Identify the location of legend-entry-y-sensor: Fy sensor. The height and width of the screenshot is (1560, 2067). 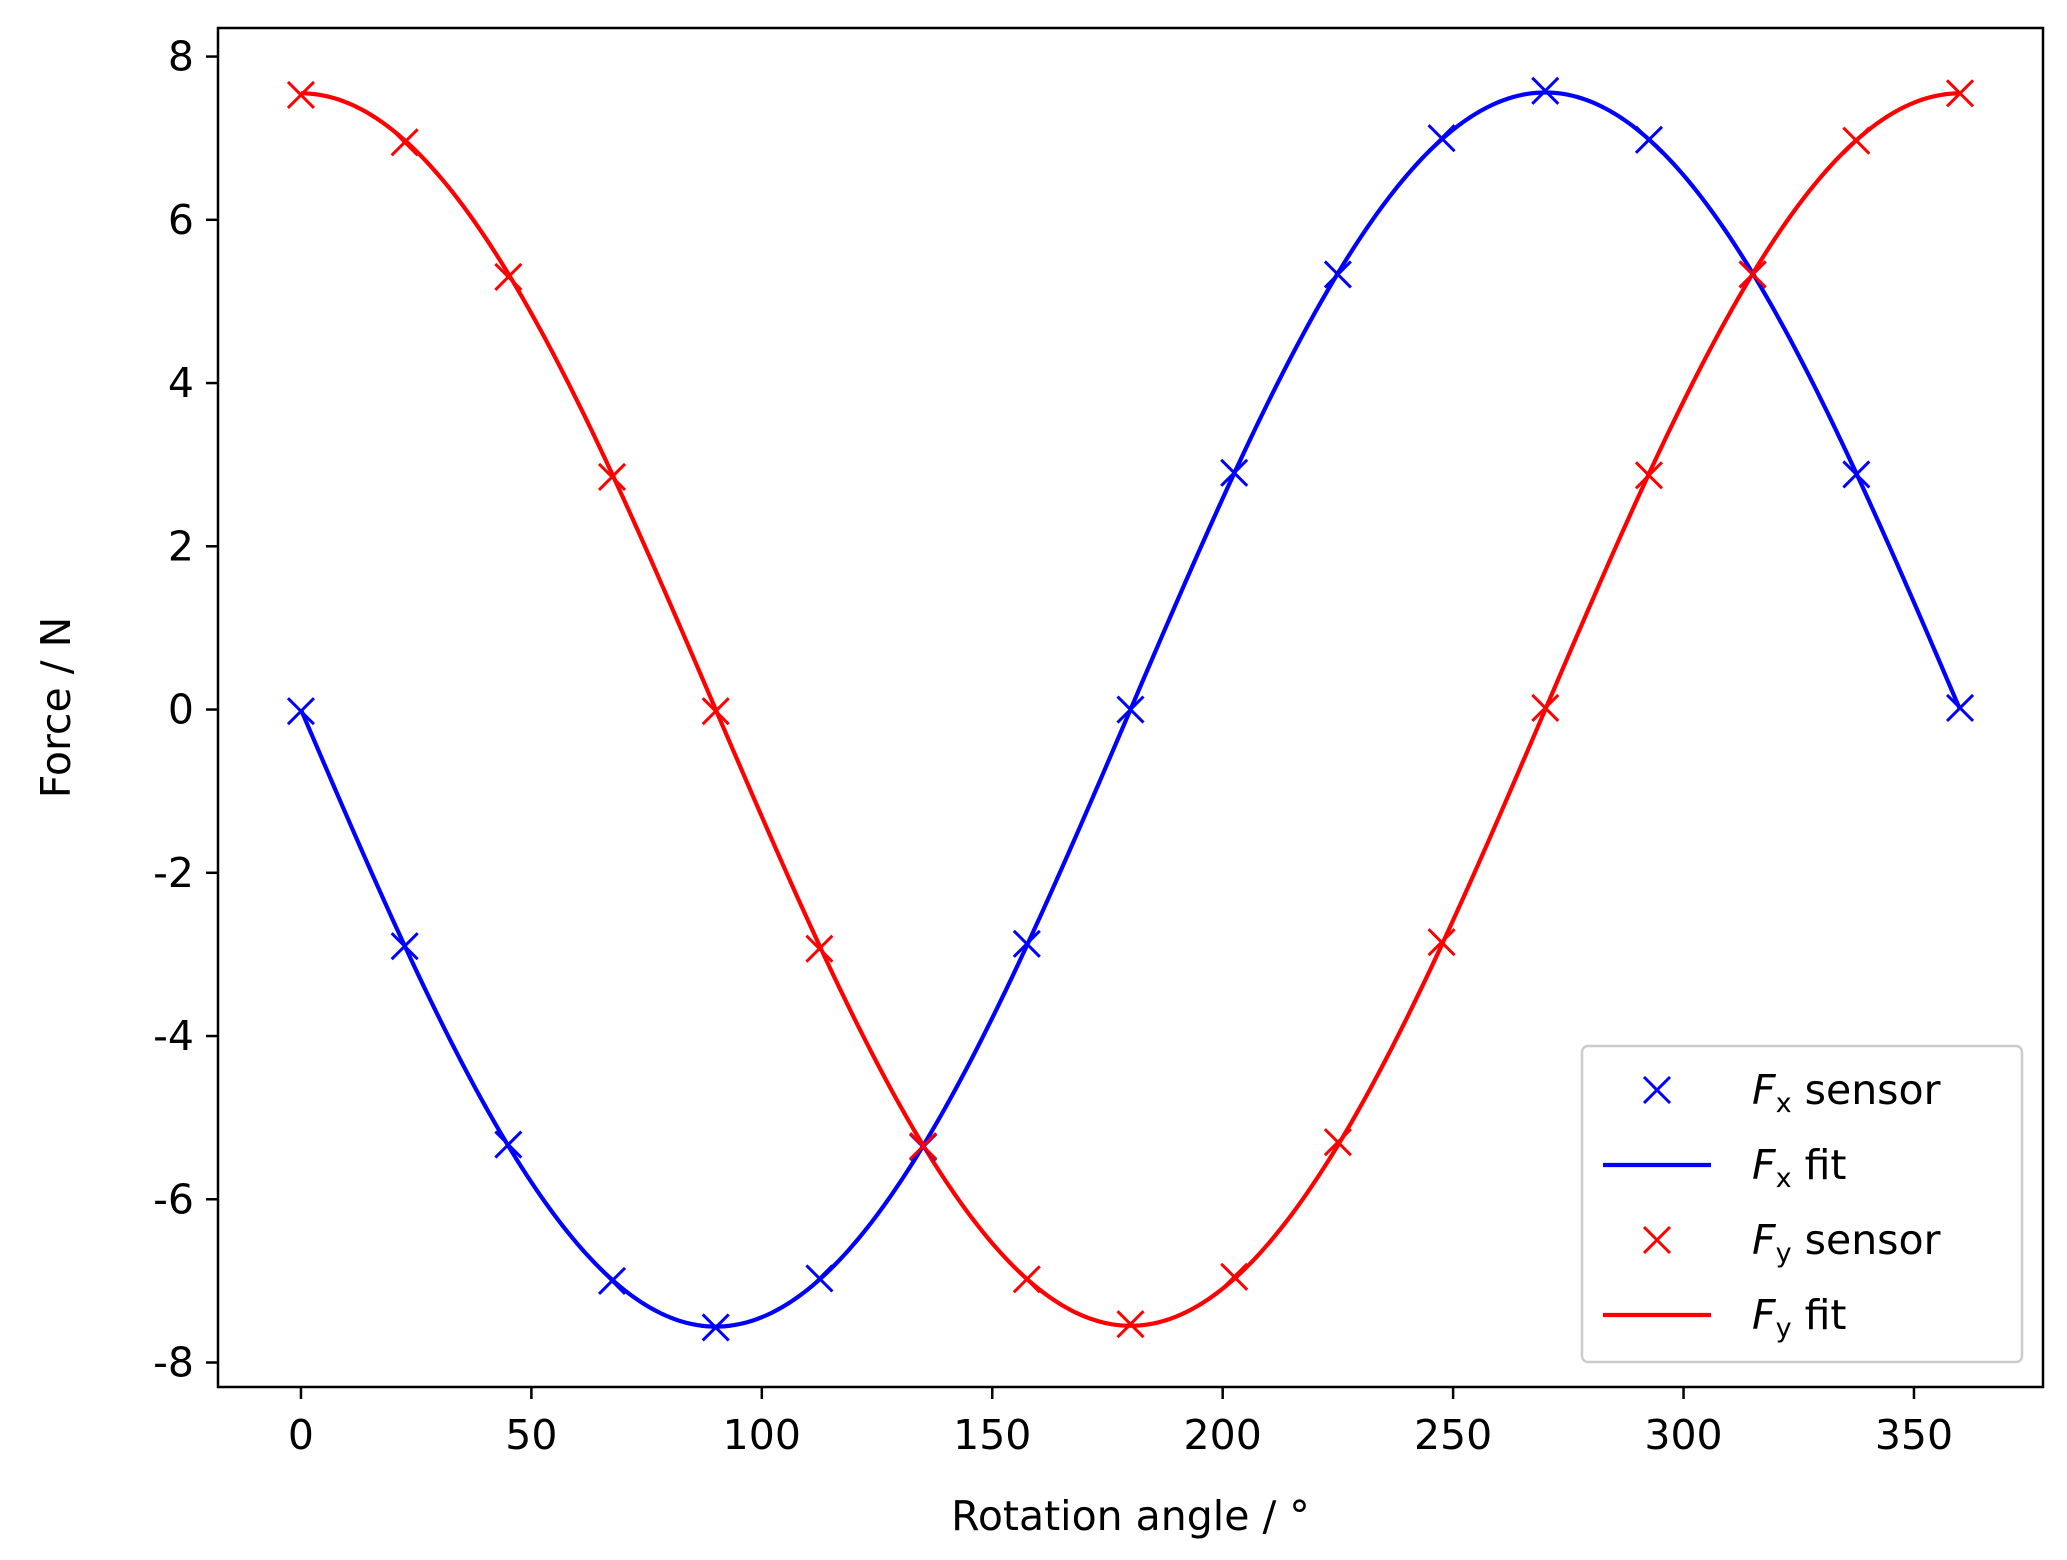
(1791, 1242).